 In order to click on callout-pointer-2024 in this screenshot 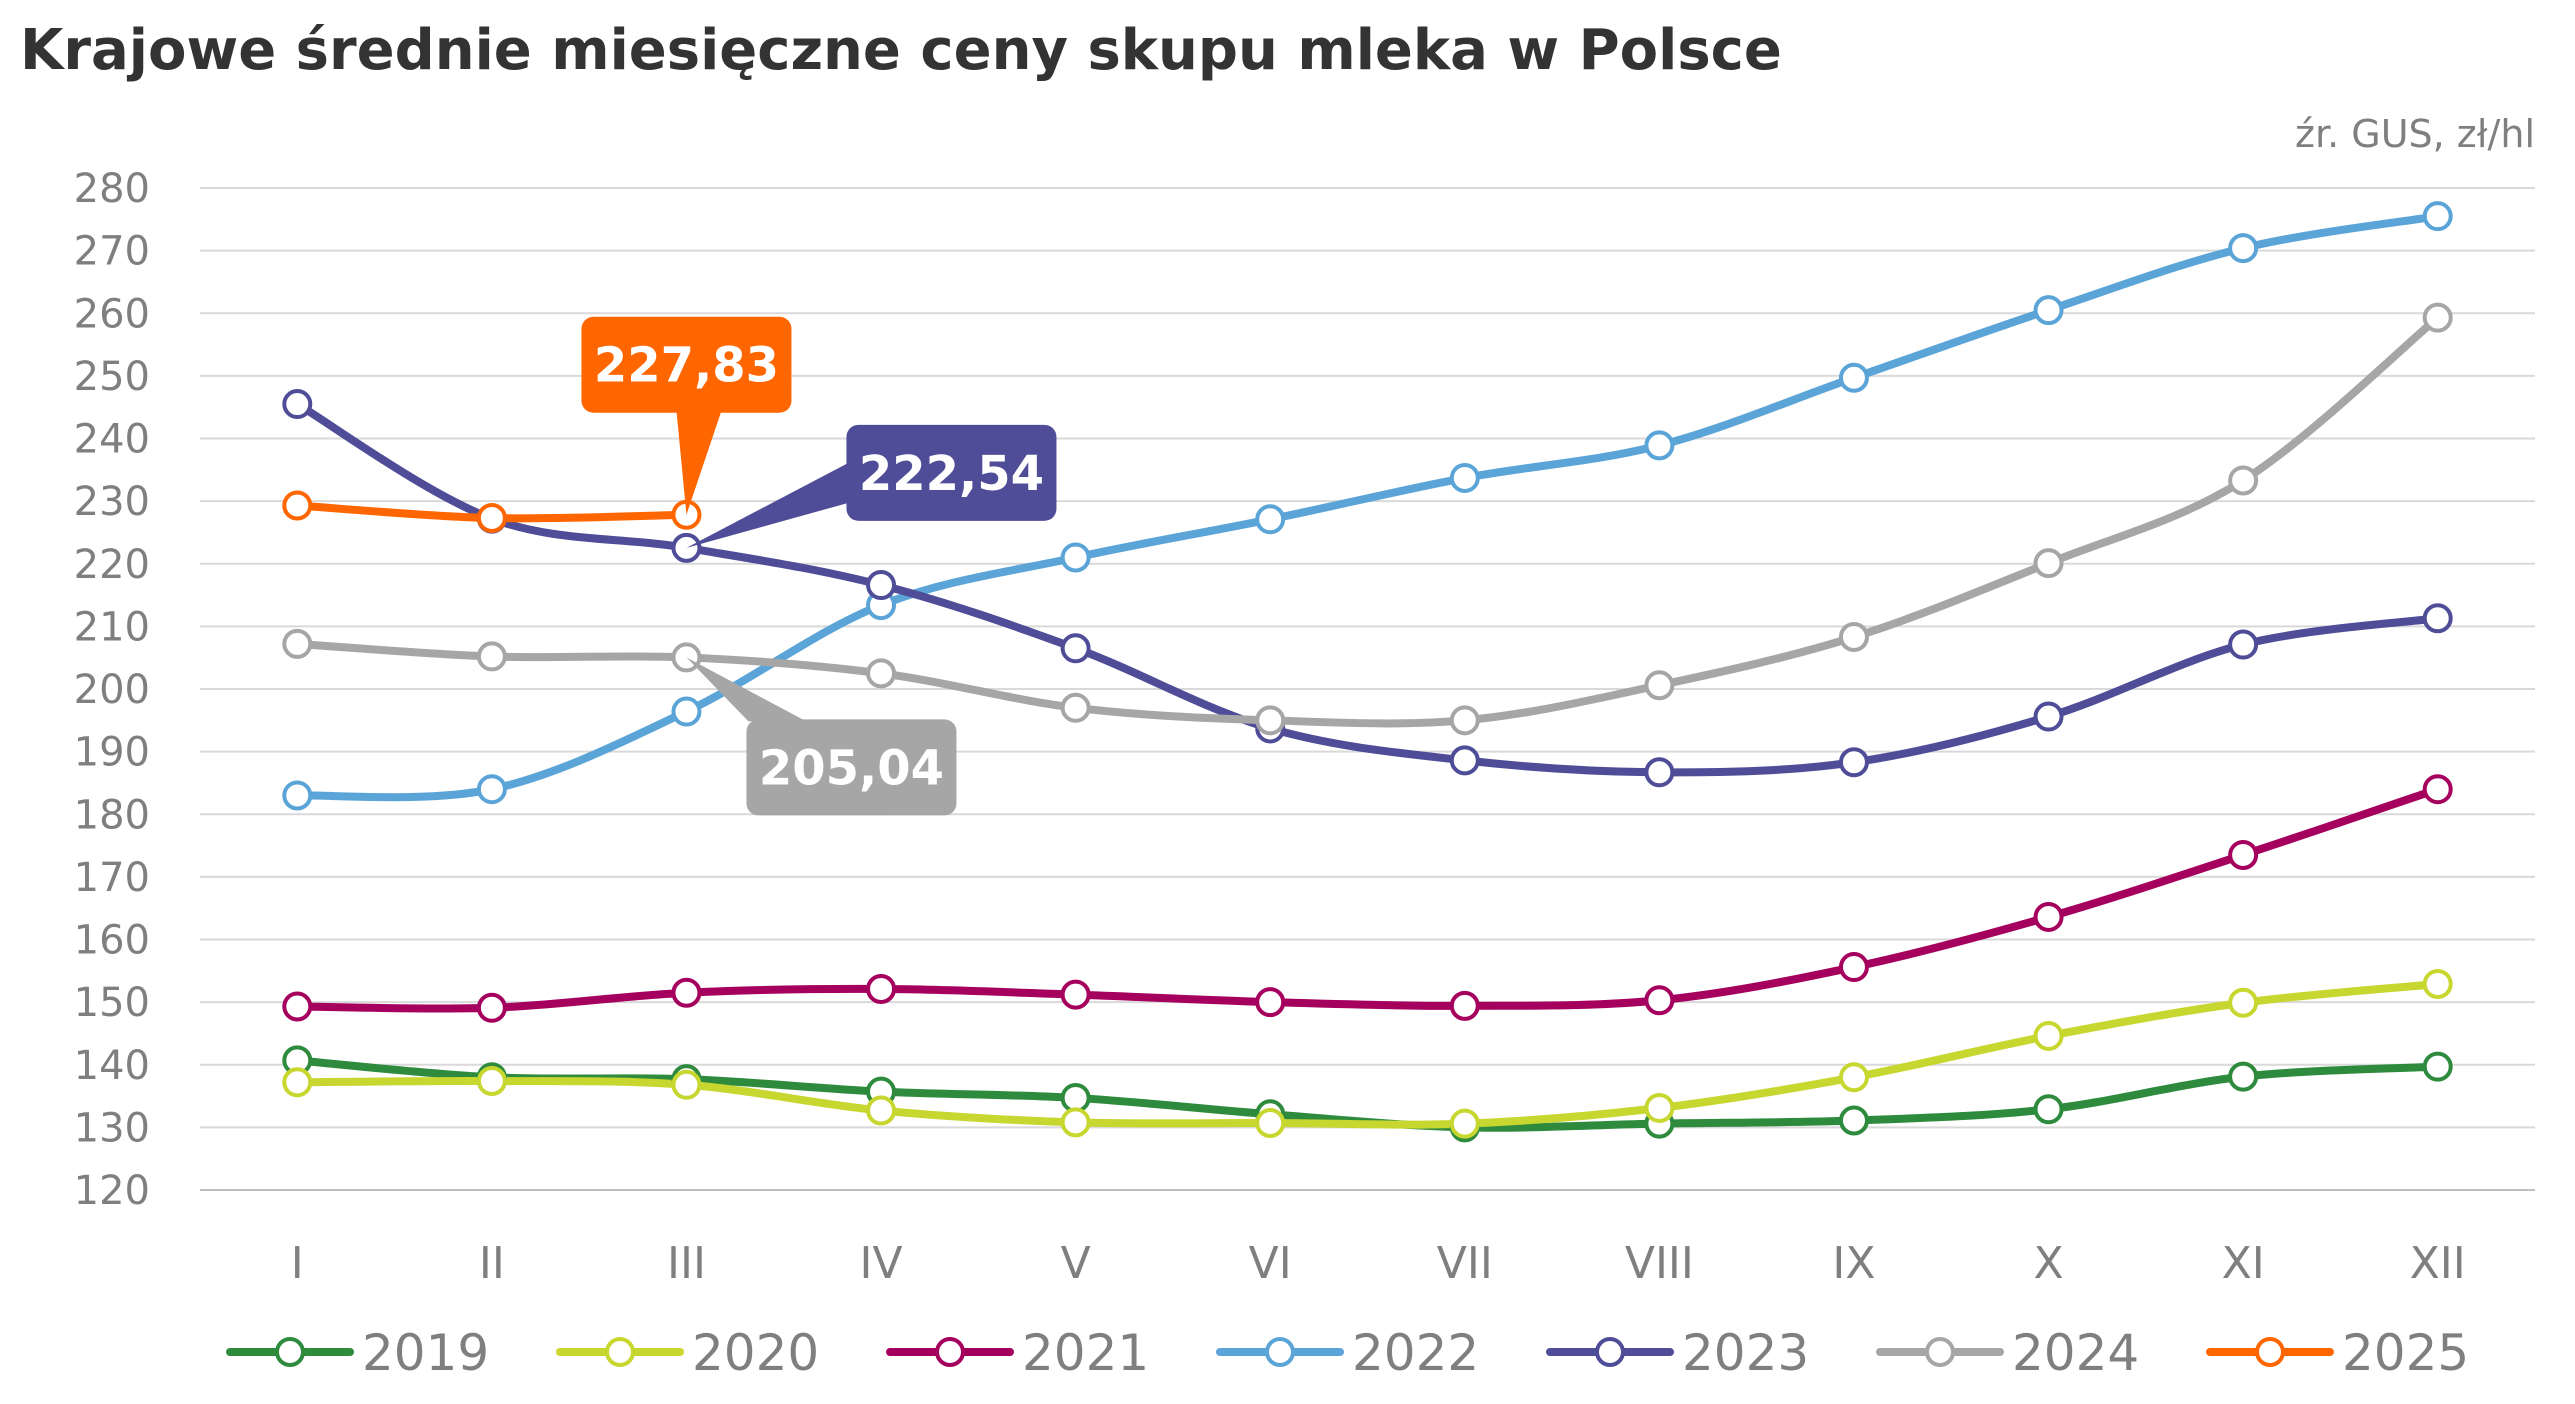, I will do `click(746, 689)`.